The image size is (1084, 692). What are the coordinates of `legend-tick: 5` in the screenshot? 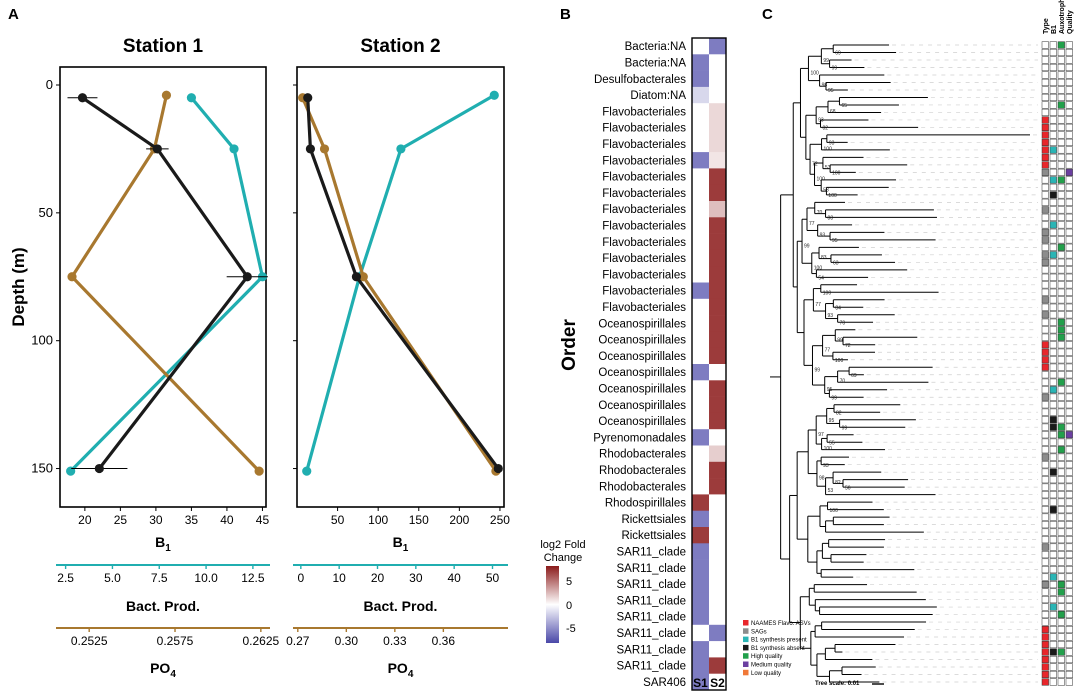 It's located at (569, 582).